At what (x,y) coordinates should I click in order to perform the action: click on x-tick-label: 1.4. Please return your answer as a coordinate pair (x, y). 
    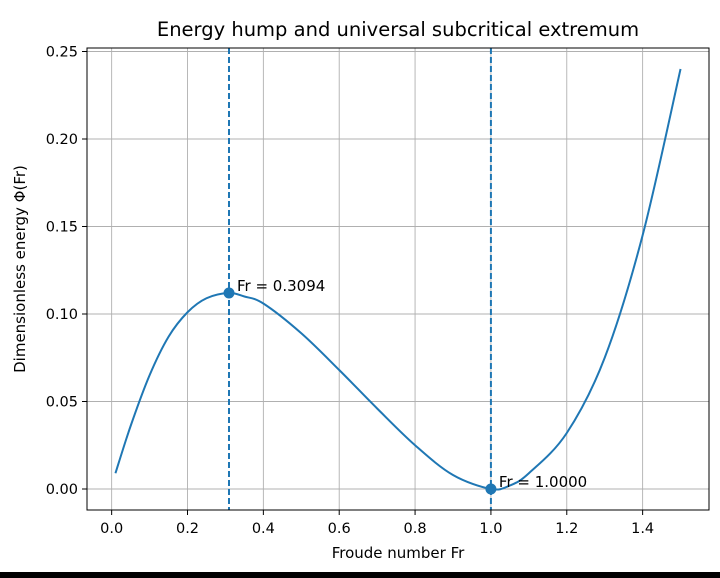
    Looking at the image, I should click on (642, 529).